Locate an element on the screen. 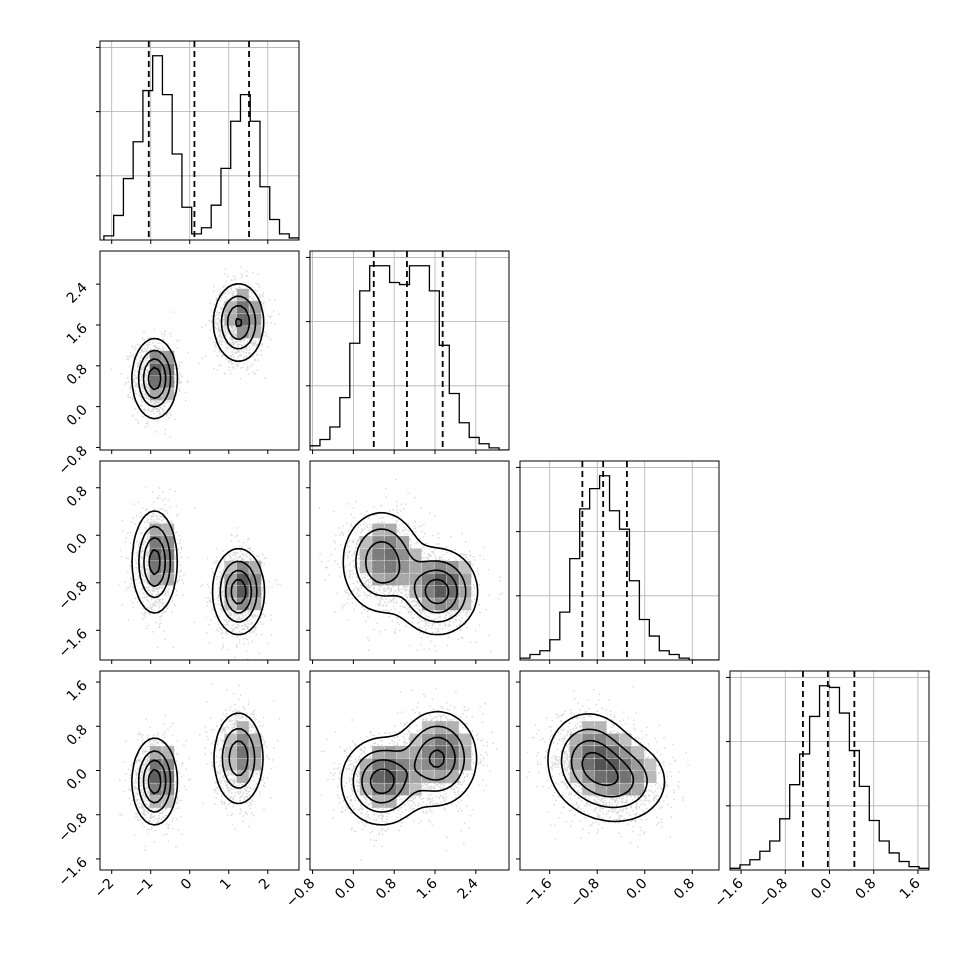  x-tick-label-2-1: −0.8 is located at coordinates (585, 893).